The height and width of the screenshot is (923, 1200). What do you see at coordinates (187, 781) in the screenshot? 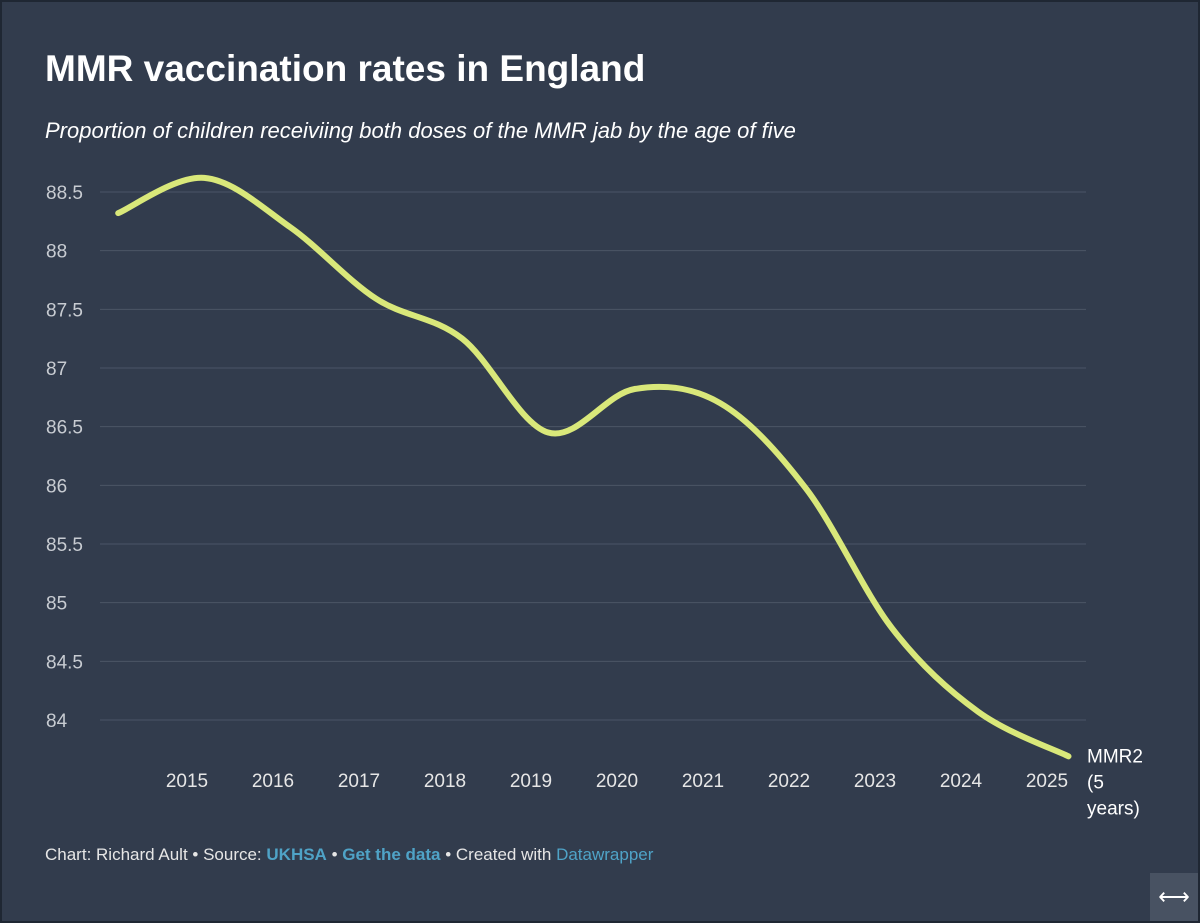
I see `x-tick-label: 2015` at bounding box center [187, 781].